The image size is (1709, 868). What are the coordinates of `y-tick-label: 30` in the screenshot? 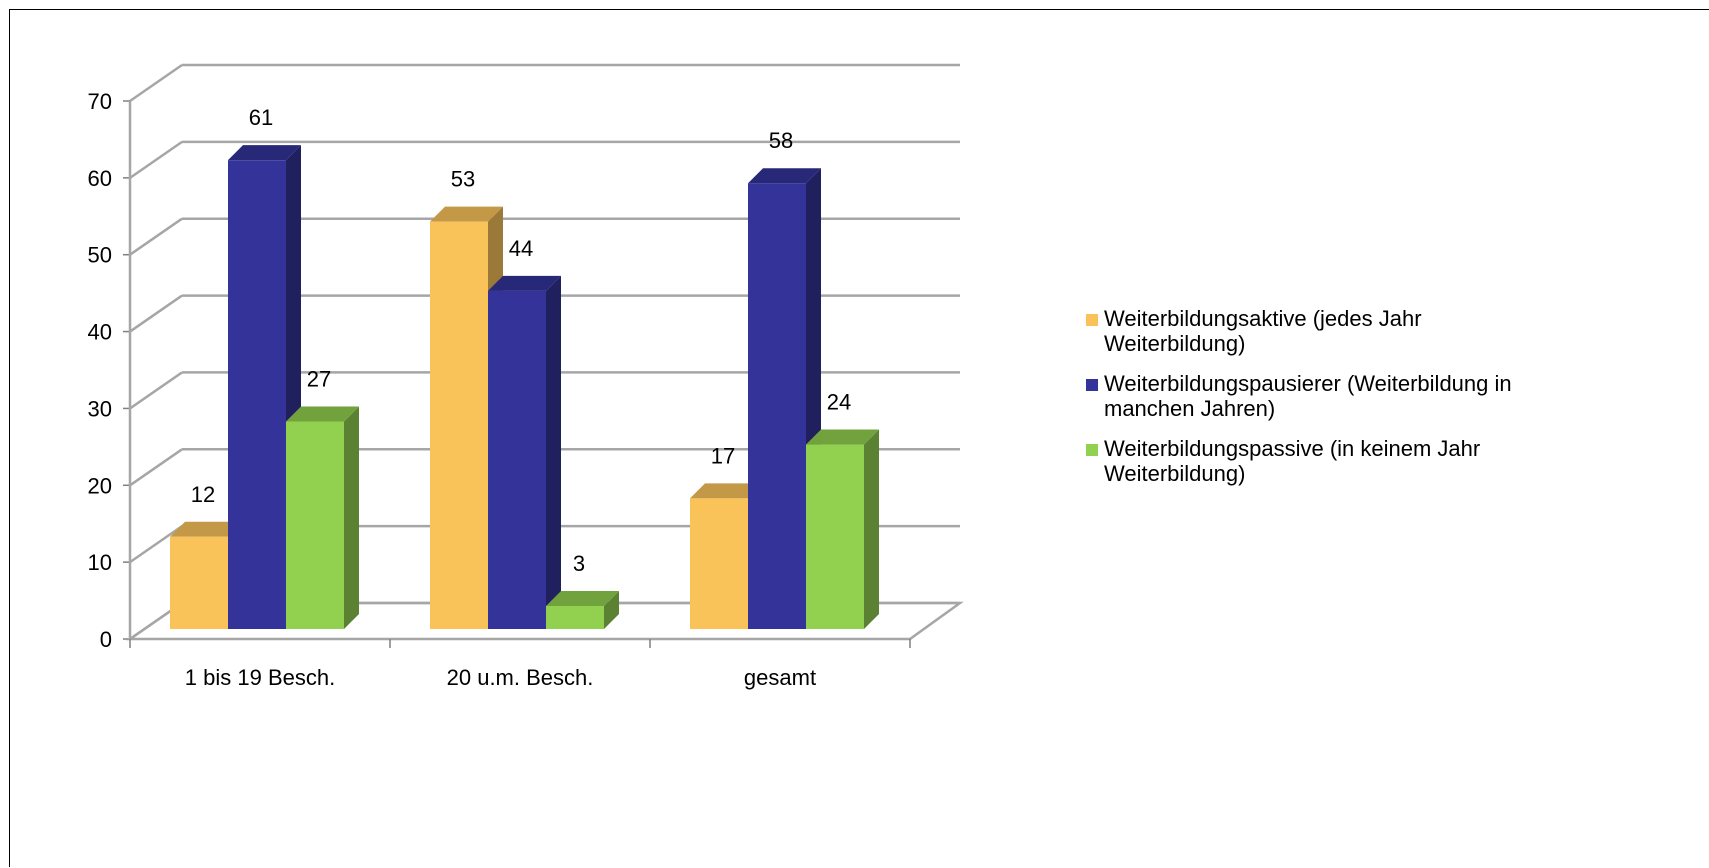 It's located at (100, 408).